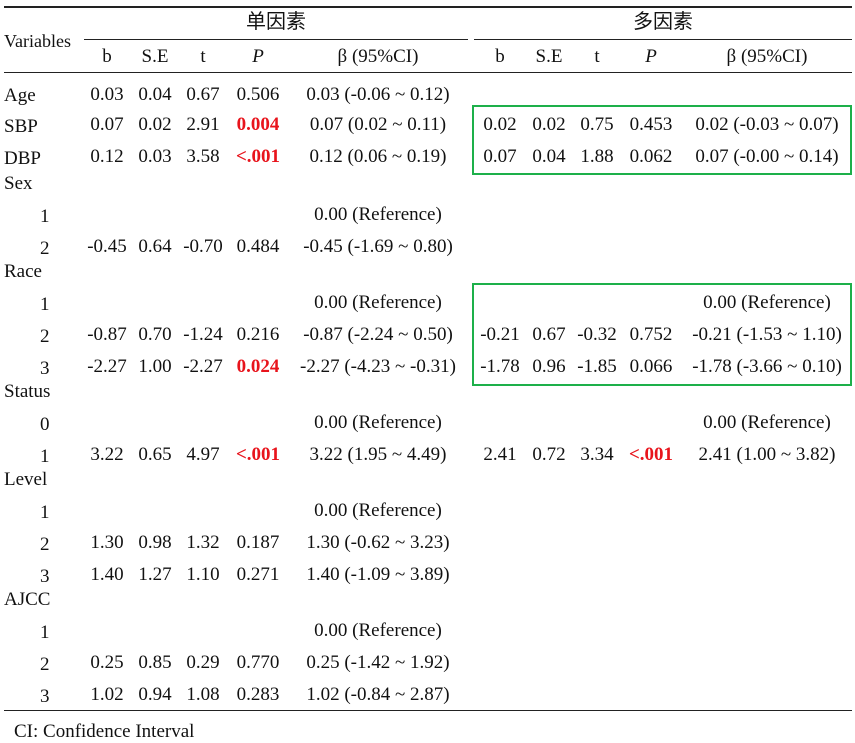  I want to click on univariate-cell-beta-ci: 3.22 (1.95 ~ 4.49), so click(378, 454).